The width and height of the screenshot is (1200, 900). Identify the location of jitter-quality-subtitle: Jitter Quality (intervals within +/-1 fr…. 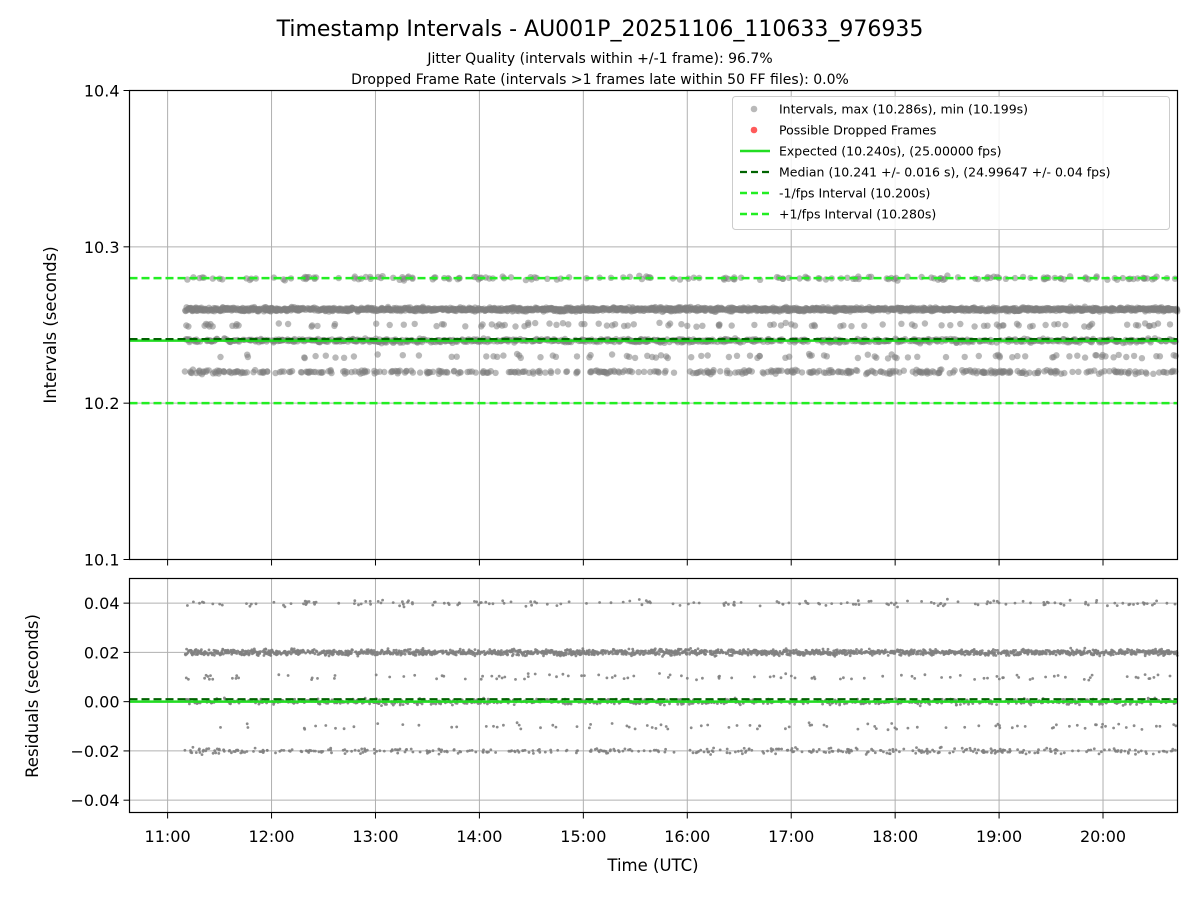
(599, 59).